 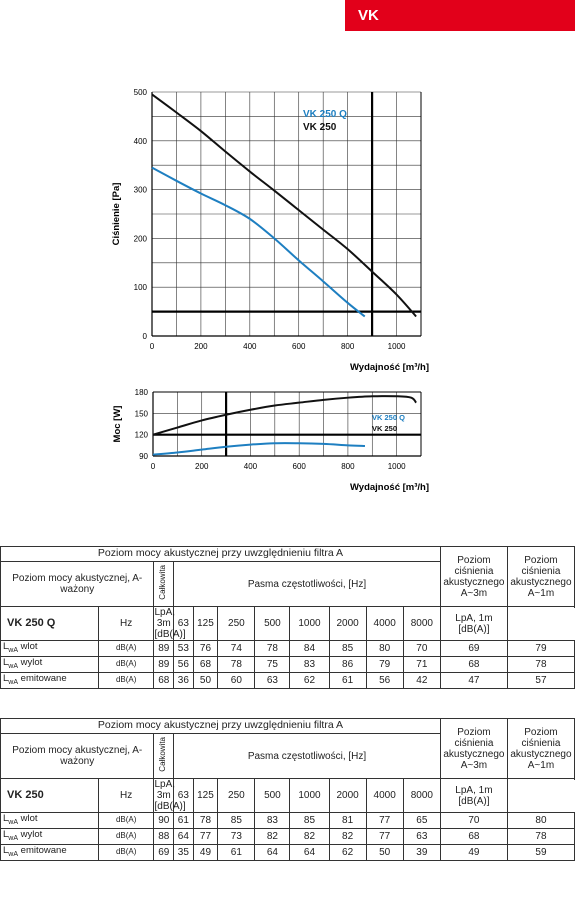 I want to click on x-tick-label: 600, so click(x=299, y=346).